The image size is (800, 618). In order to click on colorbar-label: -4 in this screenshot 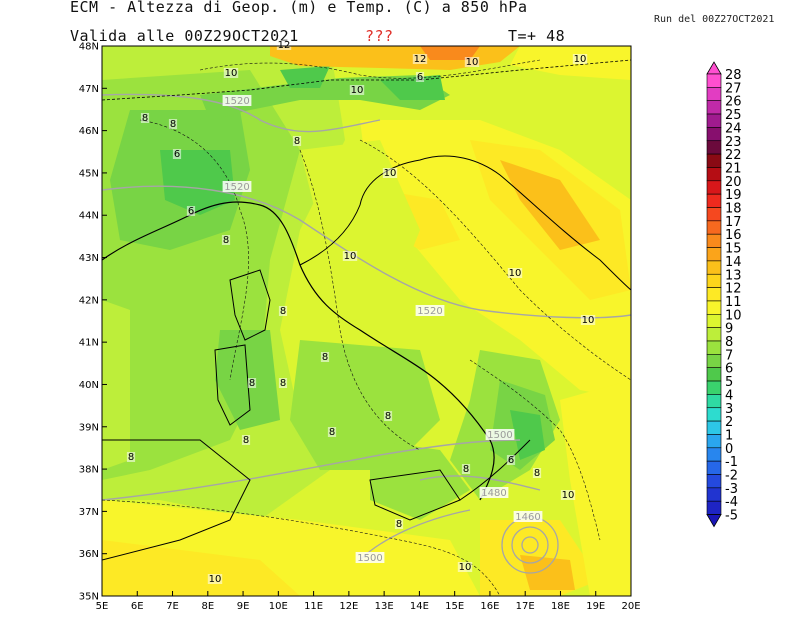, I will do `click(731, 502)`.